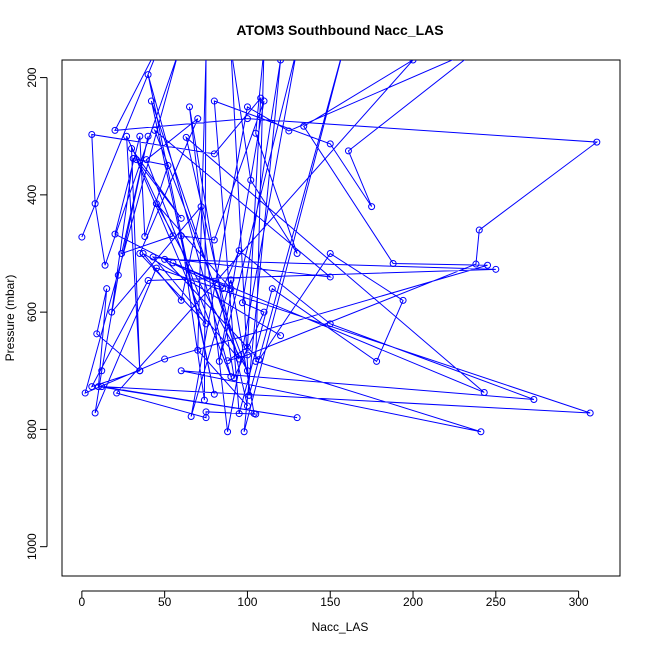  What do you see at coordinates (165, 602) in the screenshot?
I see `x-tick-label: 50` at bounding box center [165, 602].